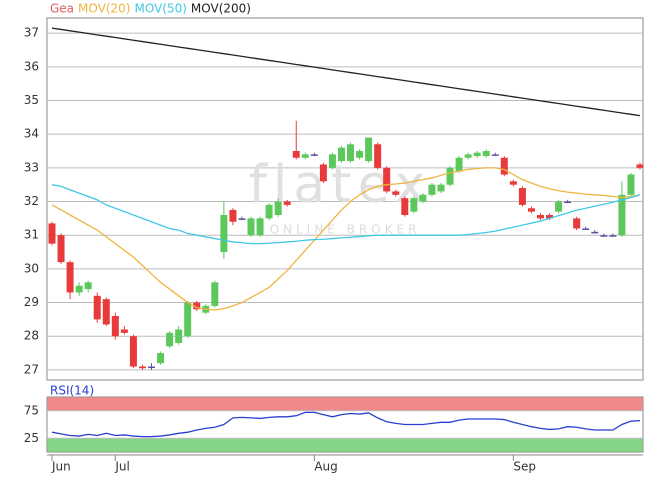  What do you see at coordinates (31, 336) in the screenshot?
I see `y-tick-label: 28` at bounding box center [31, 336].